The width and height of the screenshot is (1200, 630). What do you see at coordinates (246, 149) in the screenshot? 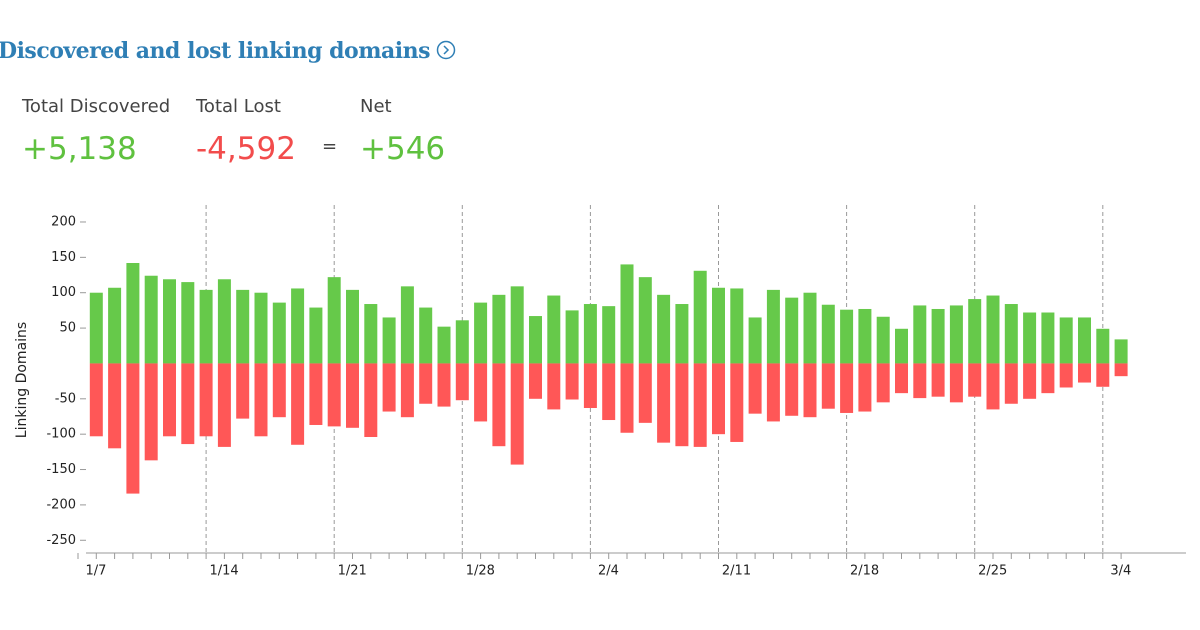
I see `stat-value: -4,592` at bounding box center [246, 149].